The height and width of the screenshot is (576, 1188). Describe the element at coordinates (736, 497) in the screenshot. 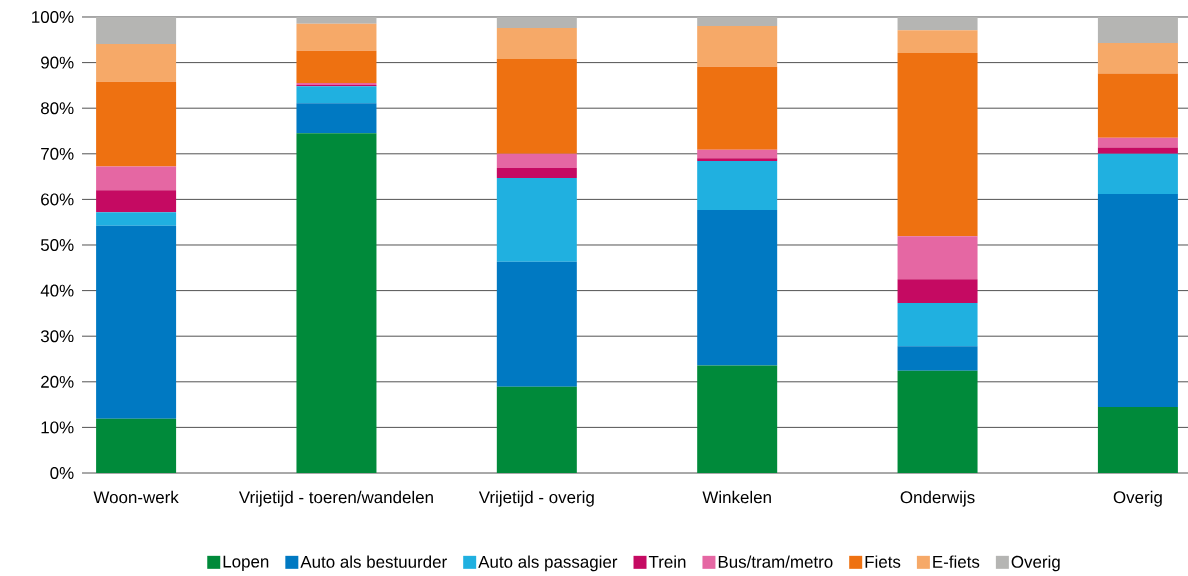

I see `x-tick-label: Winkelen` at that location.